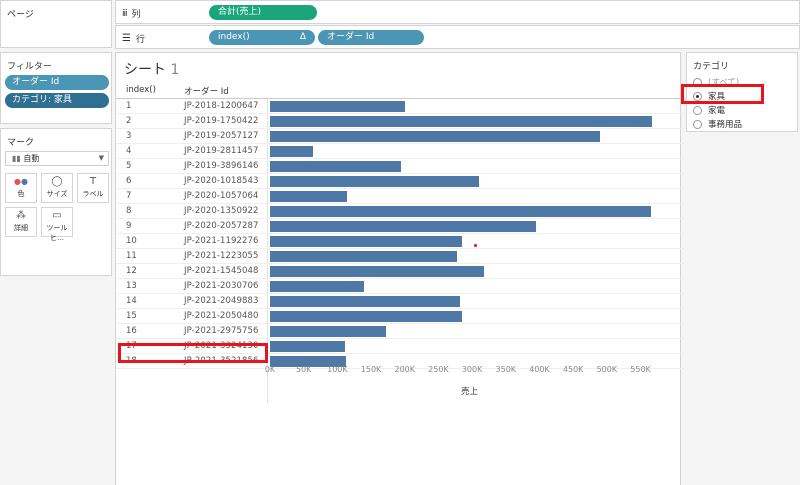 Image resolution: width=800 pixels, height=485 pixels. I want to click on table-row: 5 JP-2019-3896146, so click(400, 166).